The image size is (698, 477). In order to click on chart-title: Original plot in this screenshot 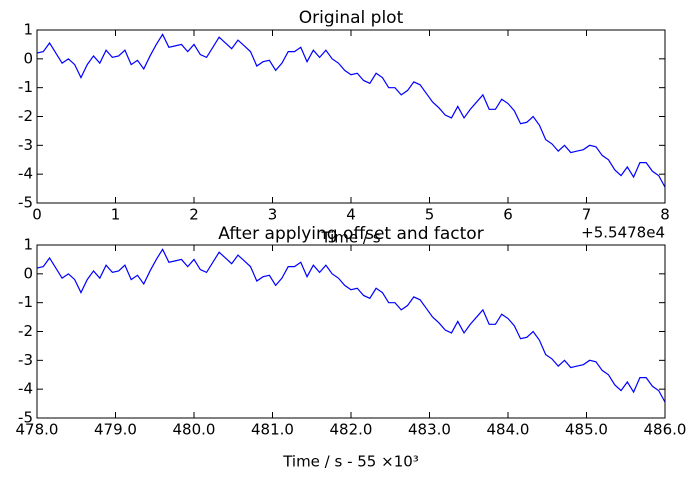, I will do `click(351, 18)`.